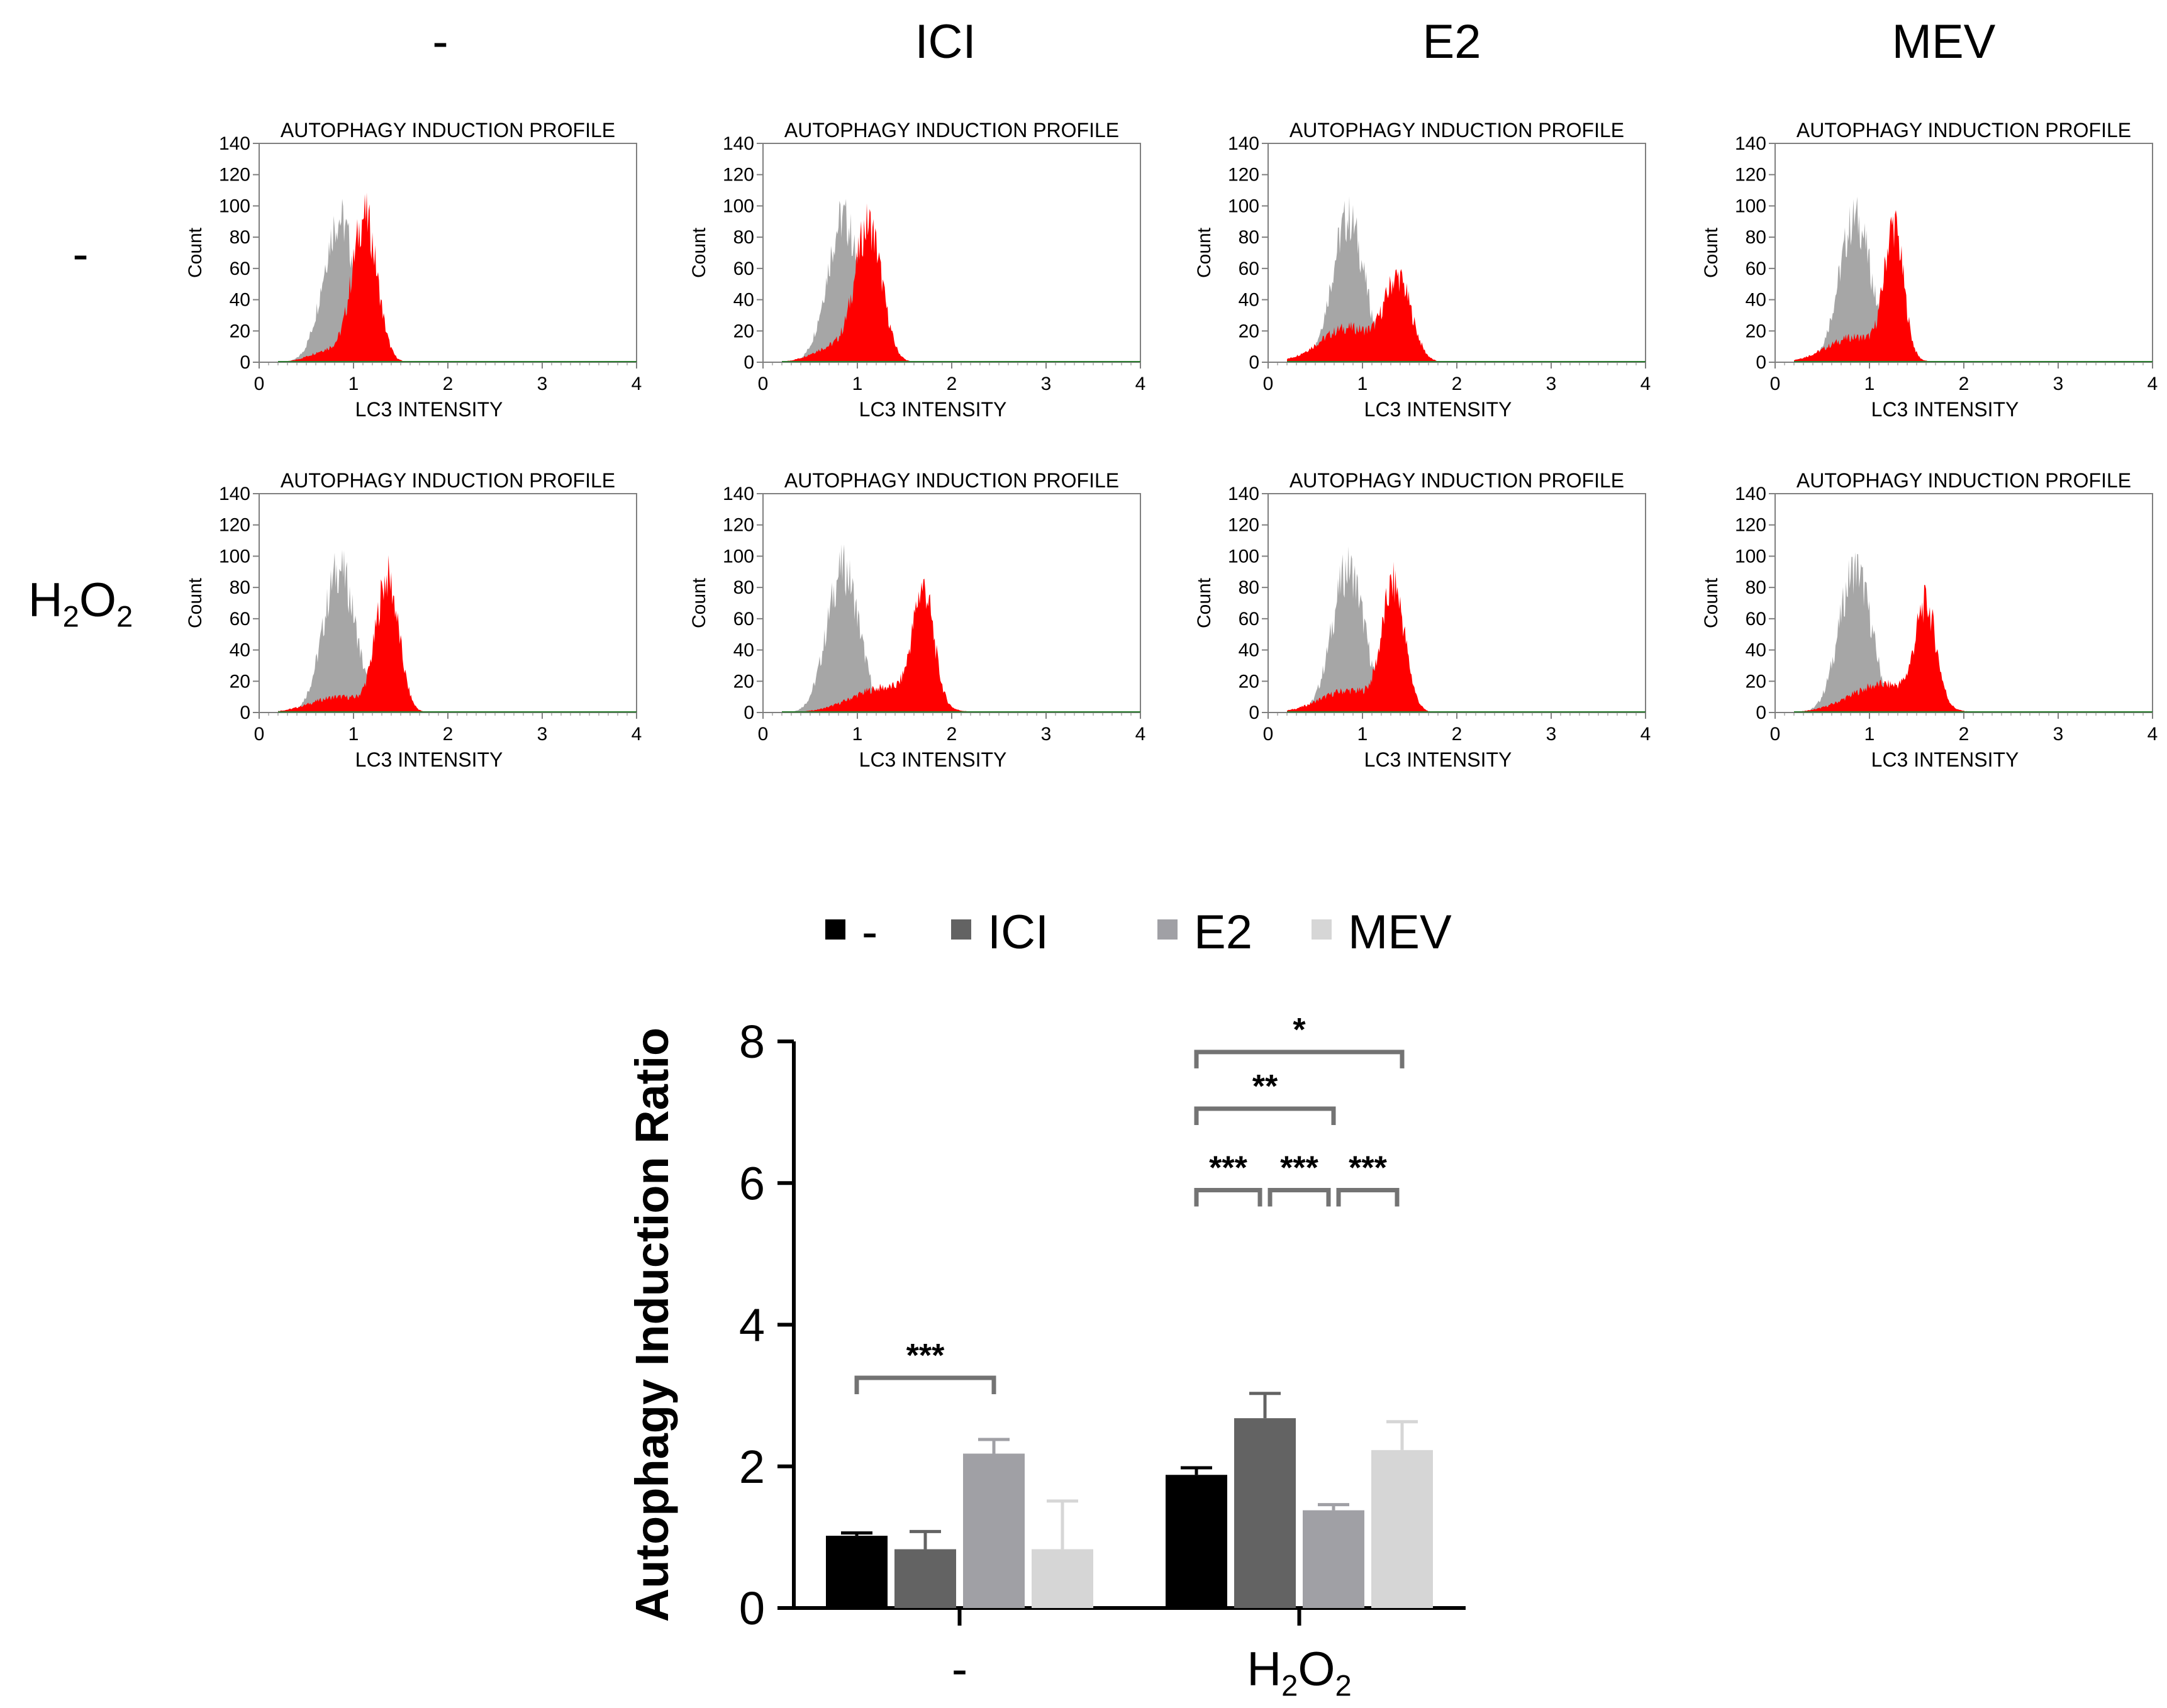  Describe the element at coordinates (45, 600) in the screenshot. I see `row-label-h2o2-h1: H` at that location.